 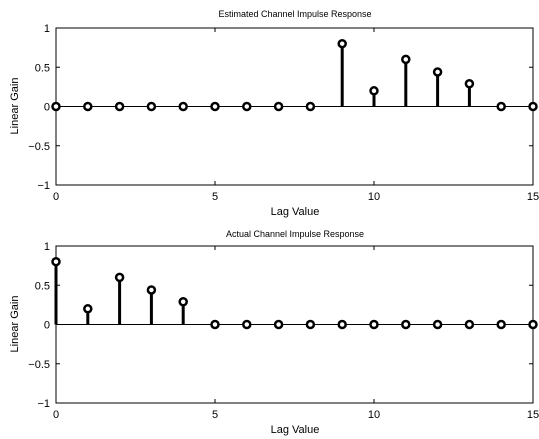 What do you see at coordinates (295, 234) in the screenshot?
I see `plot-title: Actual Channel Impulse Response` at bounding box center [295, 234].